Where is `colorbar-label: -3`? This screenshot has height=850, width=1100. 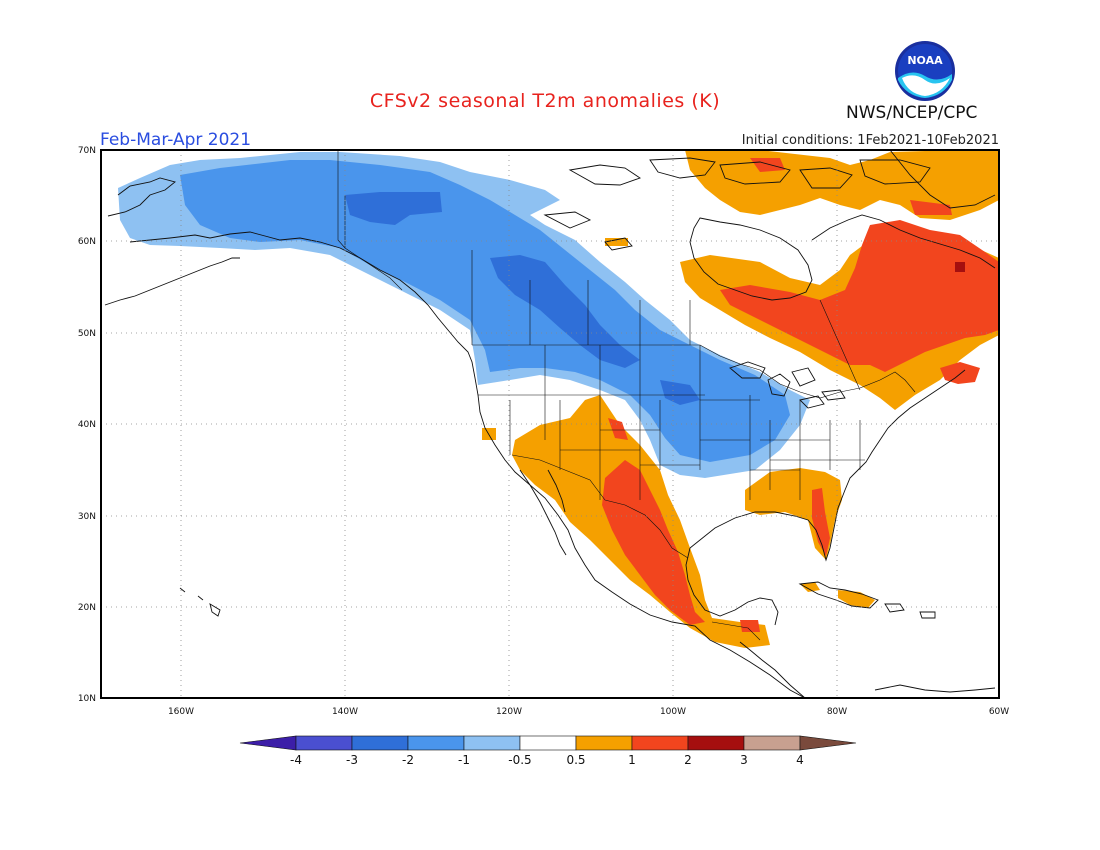
colorbar-label: -3 is located at coordinates (352, 760).